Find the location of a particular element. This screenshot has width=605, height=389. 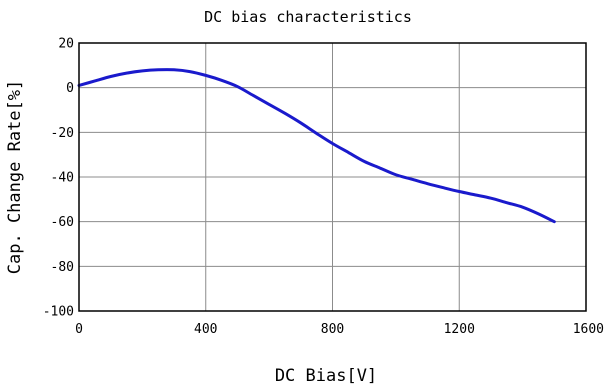

x-tick-label: 0 is located at coordinates (79, 329).